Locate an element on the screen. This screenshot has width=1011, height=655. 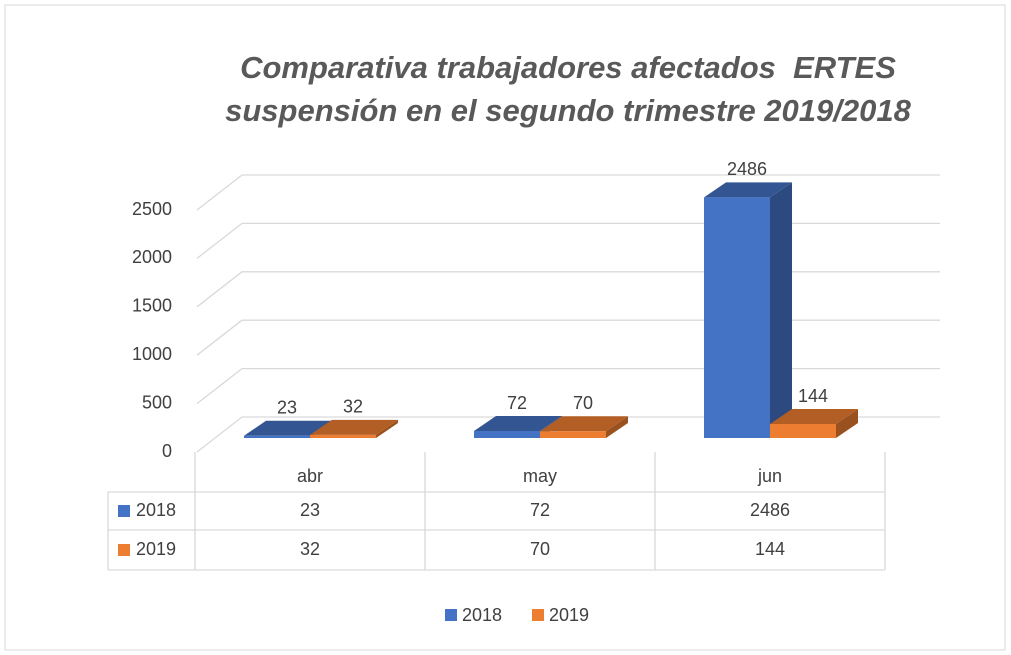
table-row-label: 2018 is located at coordinates (156, 510).